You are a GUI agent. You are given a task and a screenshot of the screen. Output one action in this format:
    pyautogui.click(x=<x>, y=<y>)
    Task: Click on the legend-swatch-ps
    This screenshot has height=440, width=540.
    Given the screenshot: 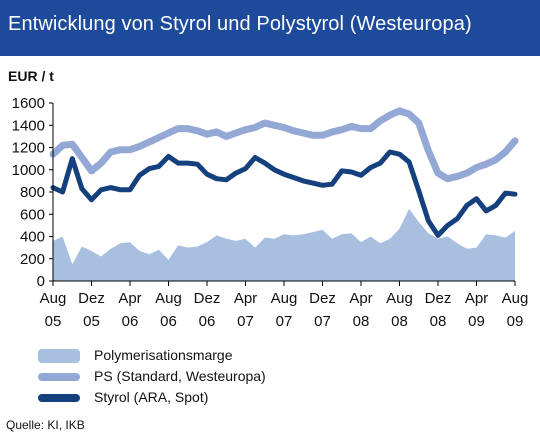 What is the action you would take?
    pyautogui.click(x=59, y=377)
    